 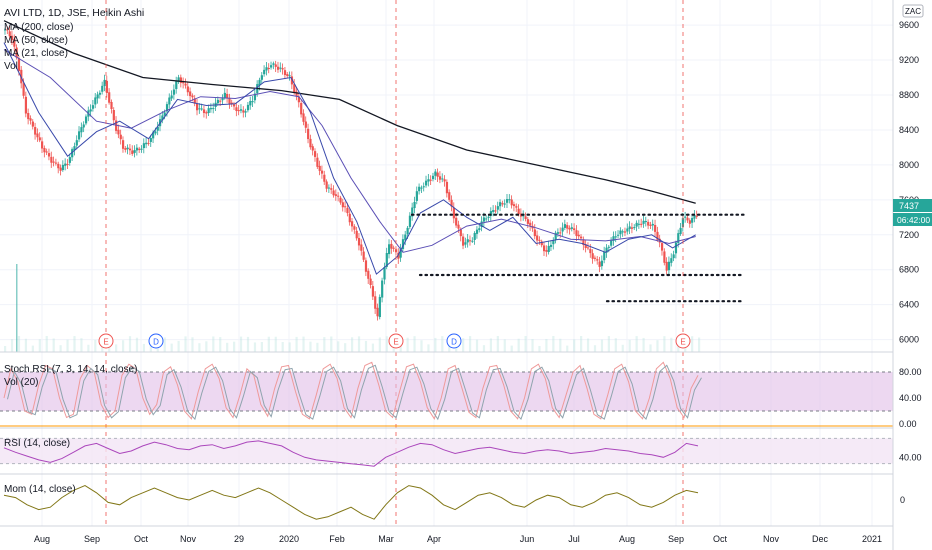 What do you see at coordinates (156, 342) in the screenshot?
I see `event-marker-label: D` at bounding box center [156, 342].